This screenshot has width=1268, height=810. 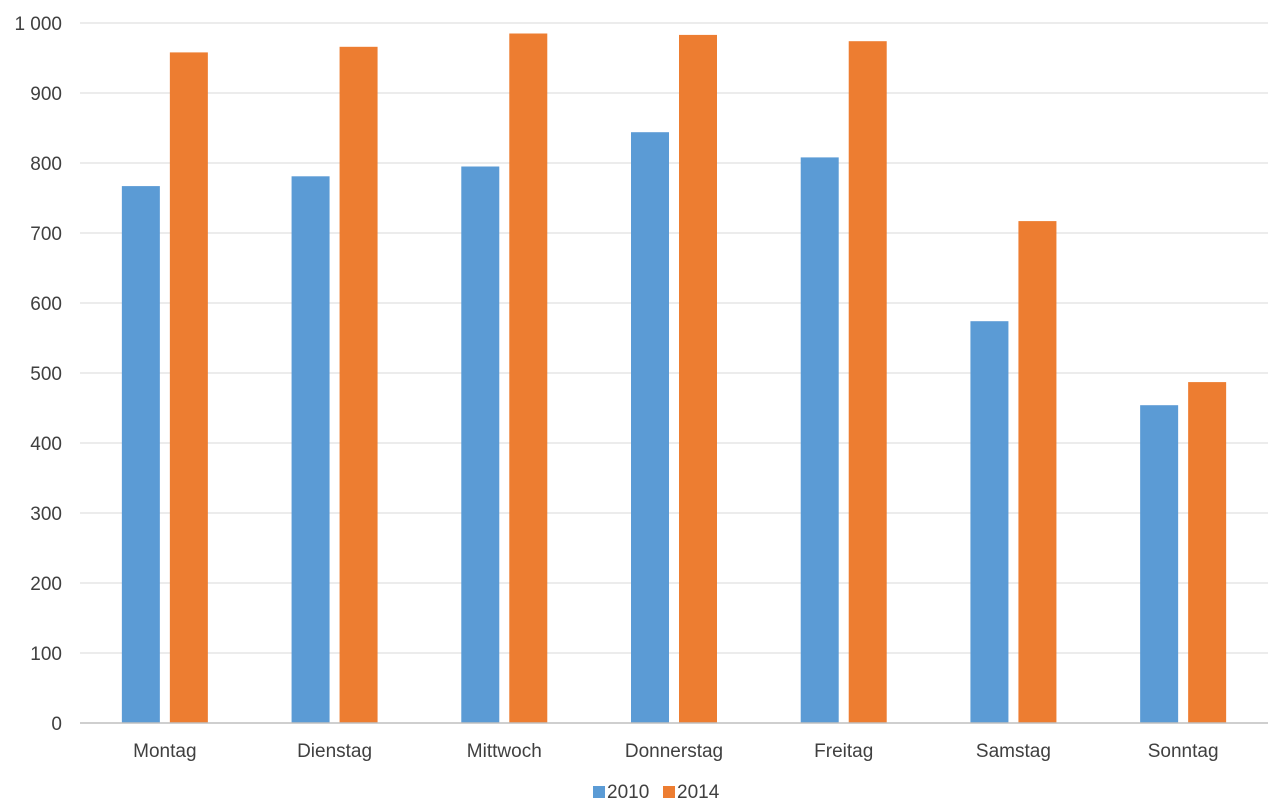 I want to click on legend: 2010 2014, so click(x=656, y=792).